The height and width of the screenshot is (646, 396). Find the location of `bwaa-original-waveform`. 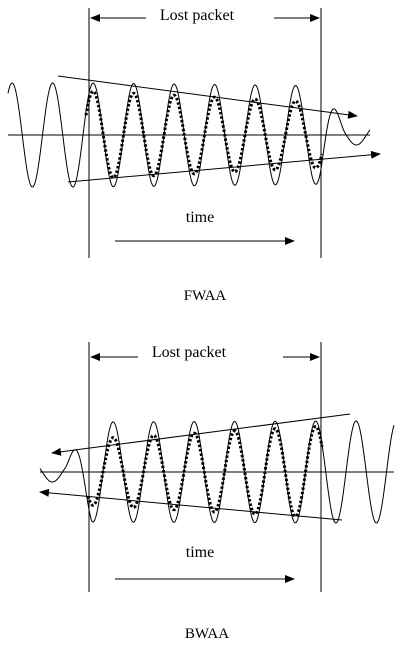

bwaa-original-waveform is located at coordinates (217, 472).